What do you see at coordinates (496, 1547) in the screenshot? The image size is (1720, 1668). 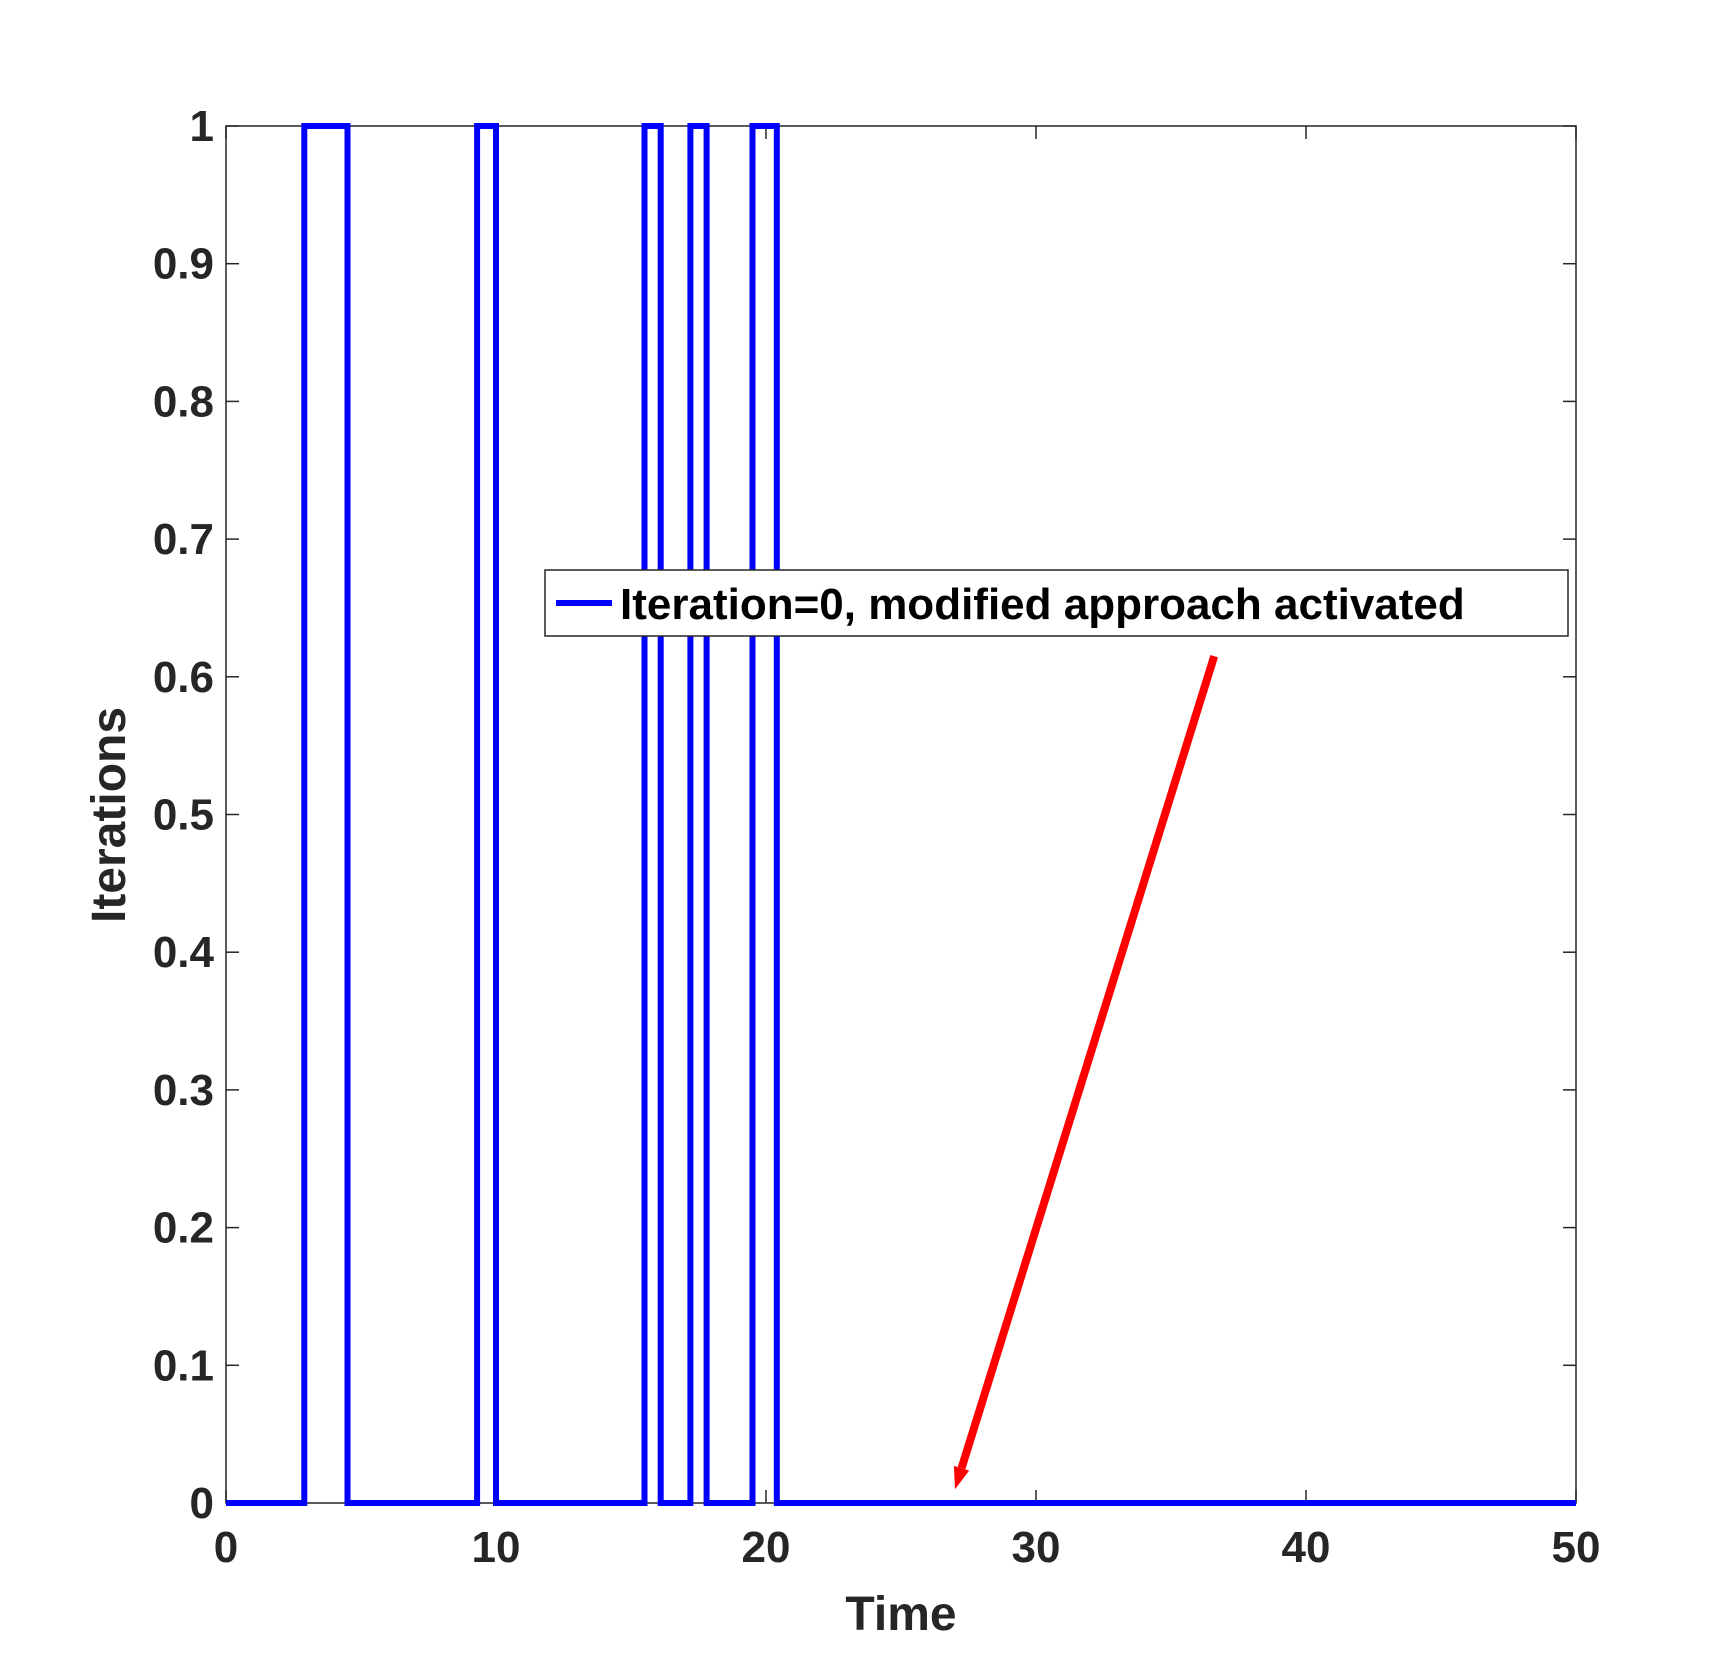 I see `x-tick-label: 10` at bounding box center [496, 1547].